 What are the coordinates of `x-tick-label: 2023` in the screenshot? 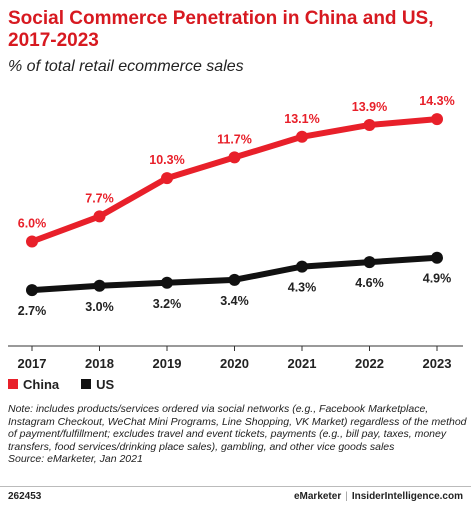 It's located at (437, 363).